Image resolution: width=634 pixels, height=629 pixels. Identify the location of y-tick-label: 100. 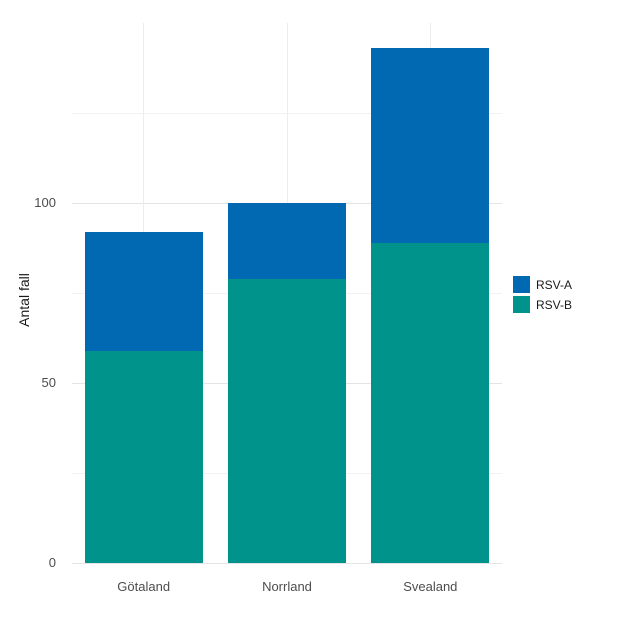
(45, 202).